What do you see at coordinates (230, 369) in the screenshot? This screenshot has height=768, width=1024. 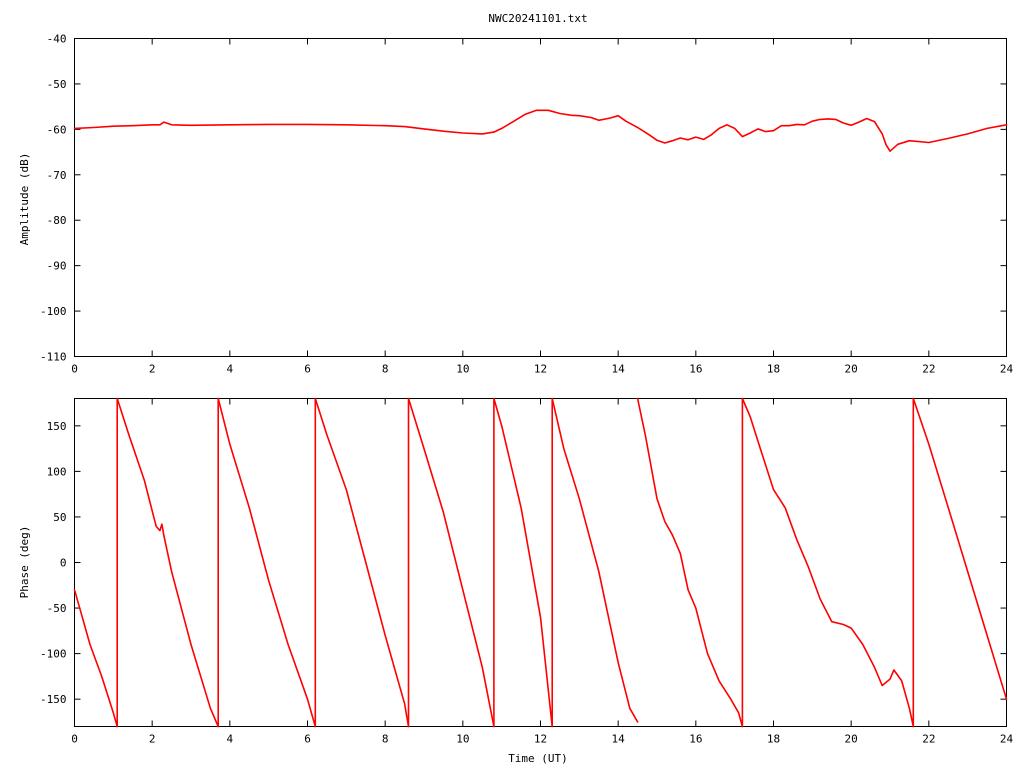 I see `amplitude-x-tick-label: 4` at bounding box center [230, 369].